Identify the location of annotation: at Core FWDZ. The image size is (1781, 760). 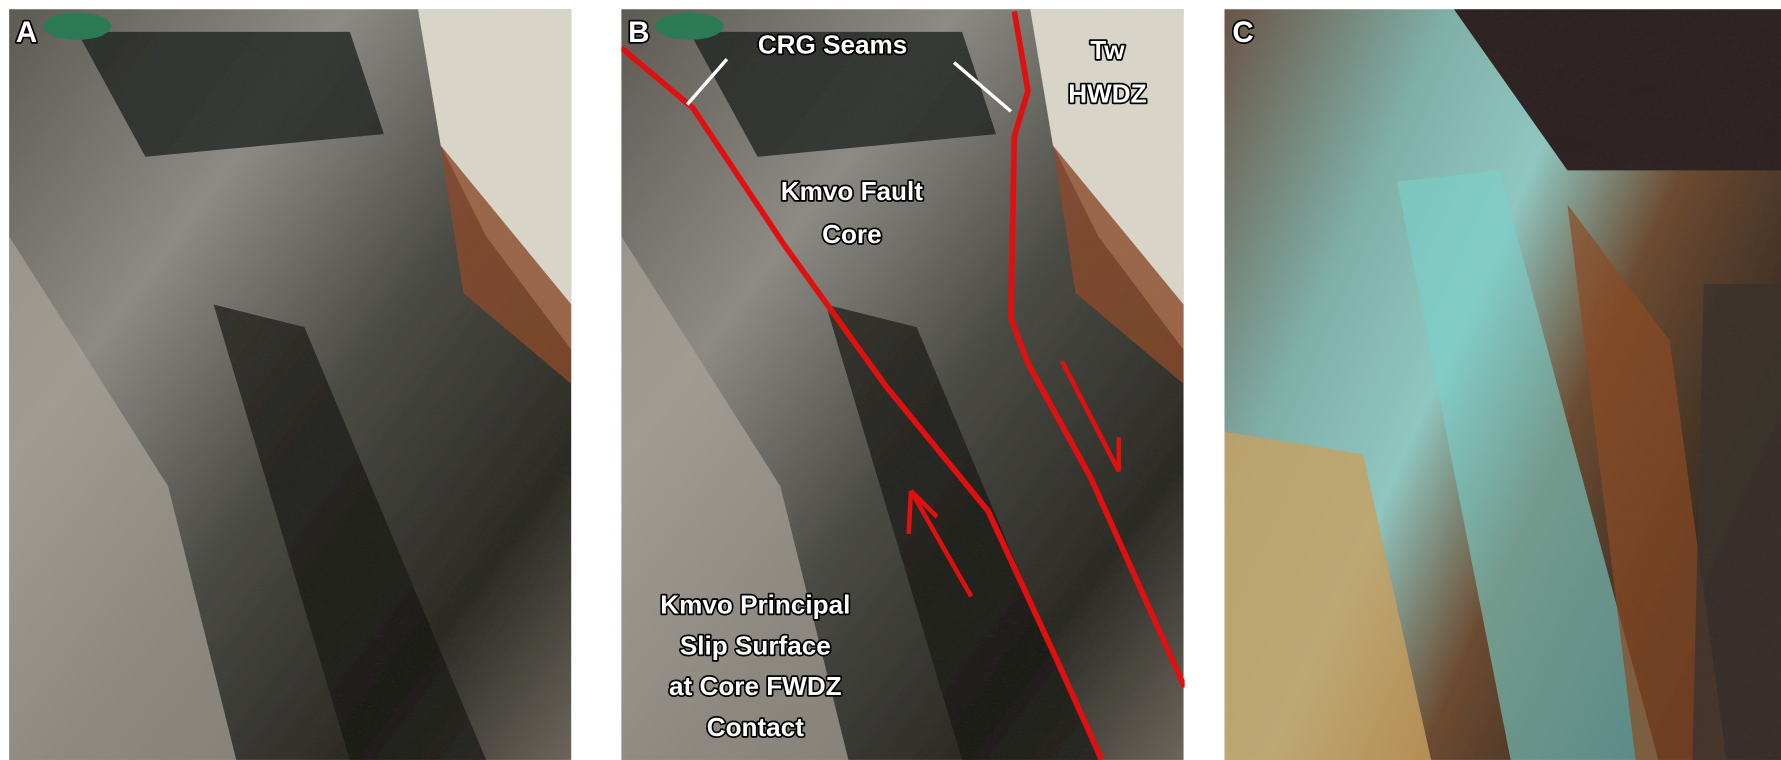
(755, 686).